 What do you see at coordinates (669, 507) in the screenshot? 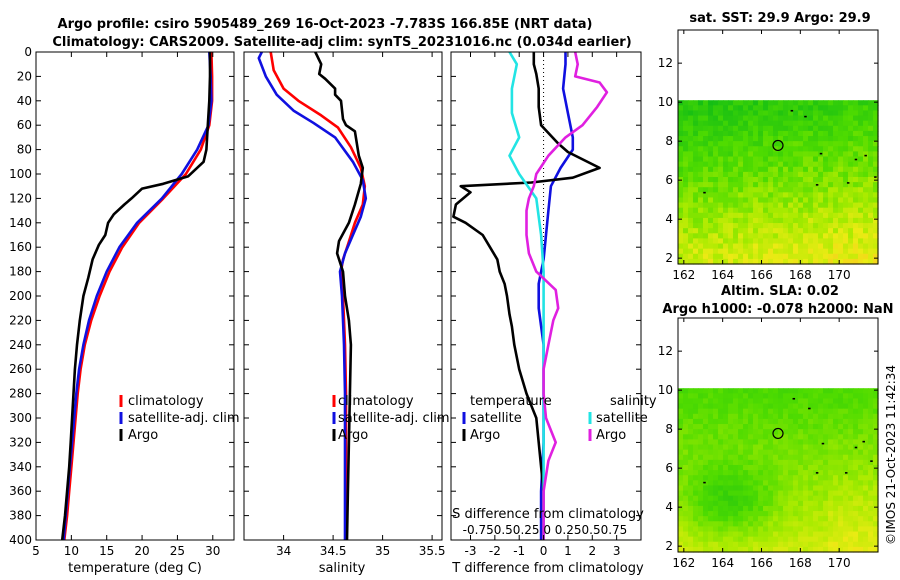
I see `y-tick-label: 4` at bounding box center [669, 507].